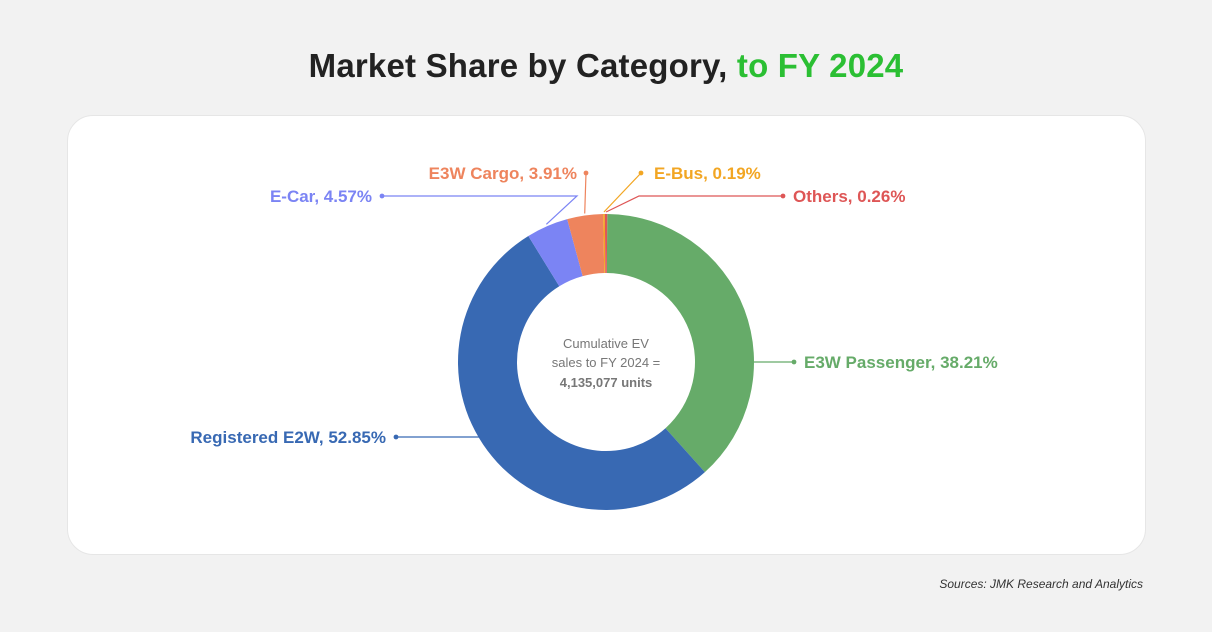 This screenshot has width=1212, height=632. What do you see at coordinates (622, 192) in the screenshot?
I see `leader-line-e-bus` at bounding box center [622, 192].